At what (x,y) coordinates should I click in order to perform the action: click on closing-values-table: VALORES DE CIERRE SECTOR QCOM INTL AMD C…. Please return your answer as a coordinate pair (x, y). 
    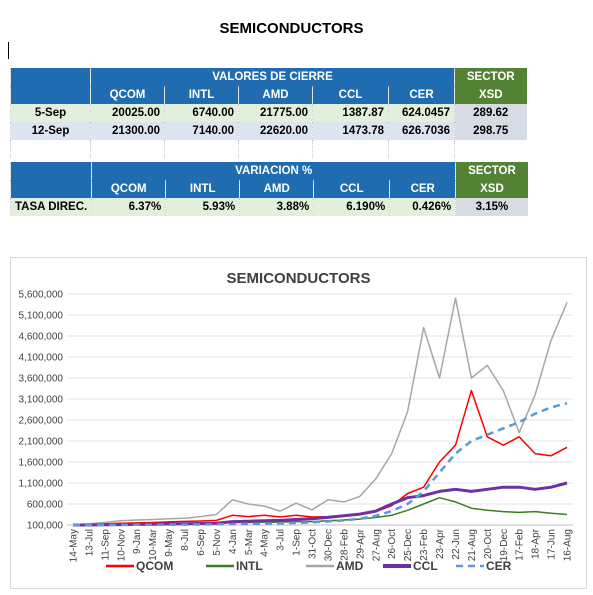
    Looking at the image, I should click on (268, 113).